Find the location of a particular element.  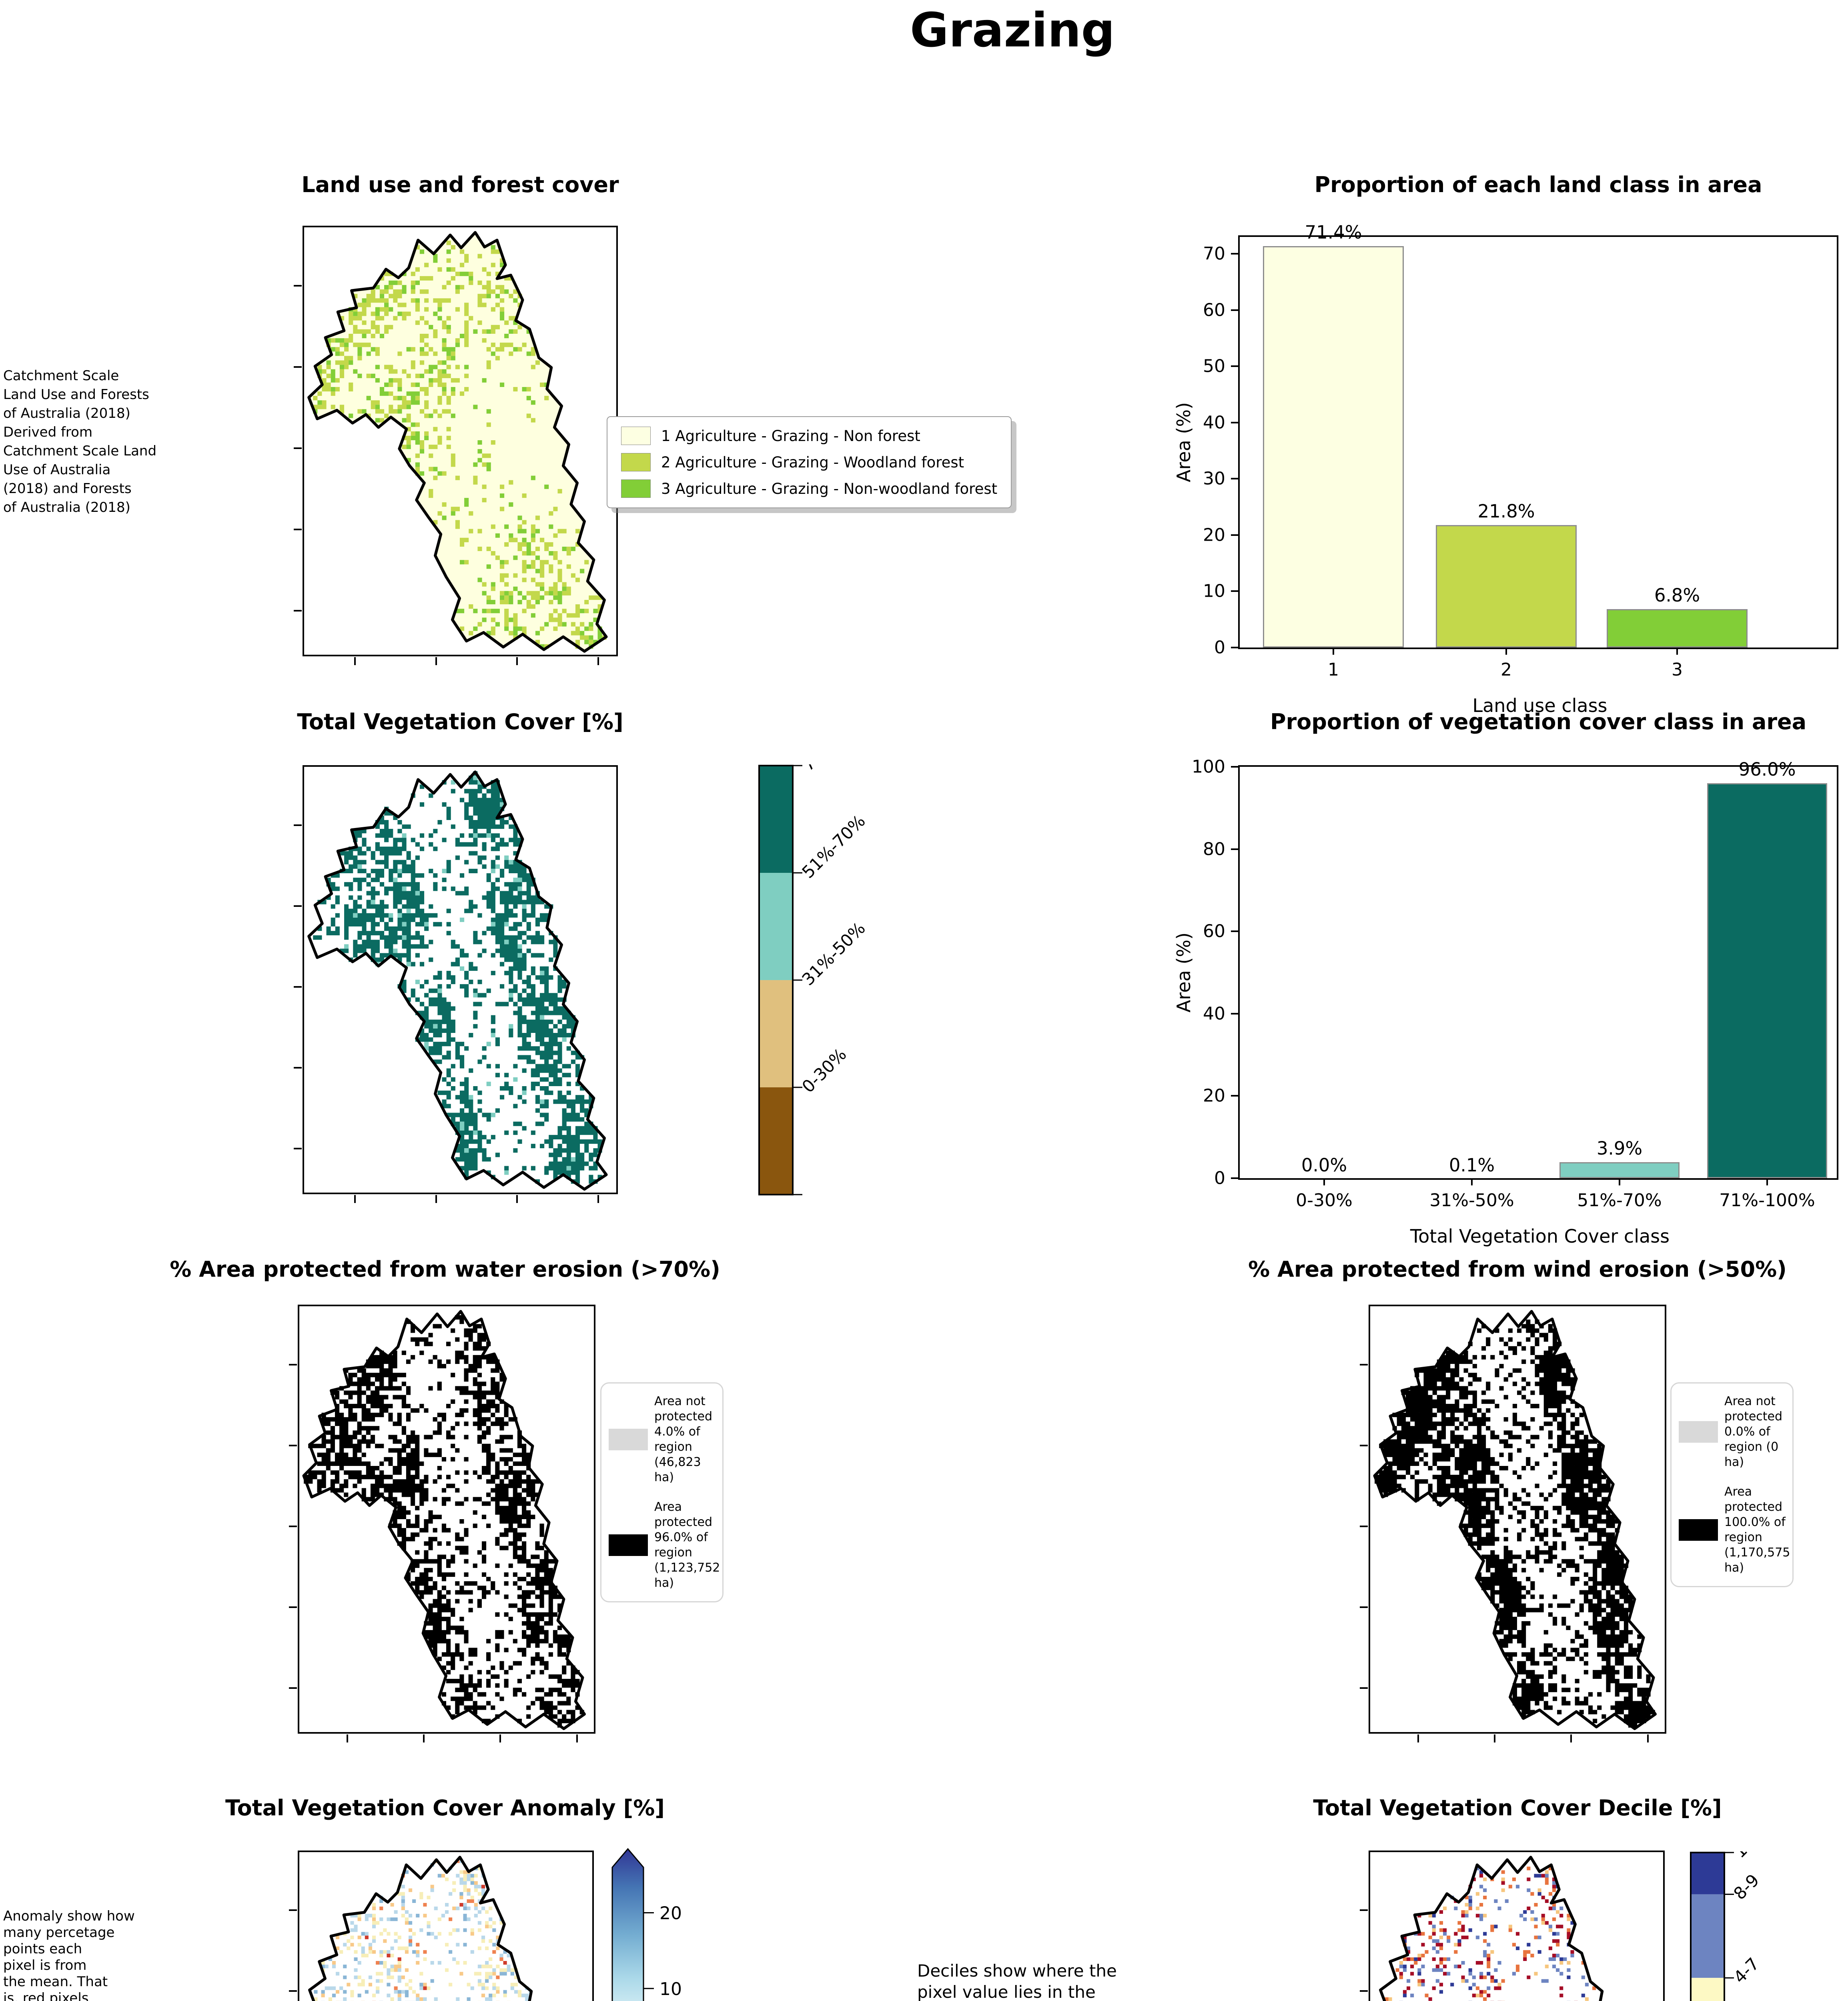

svg-text: 0-30% is located at coordinates (824, 1071).